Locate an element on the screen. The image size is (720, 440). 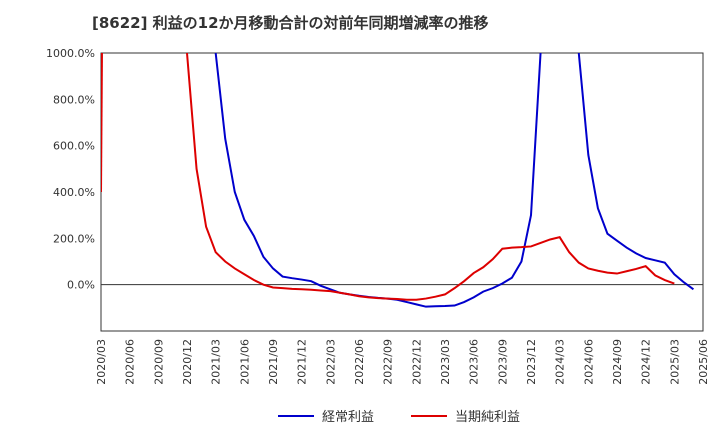
series-line-1-after-break is located at coordinates (636, 172).